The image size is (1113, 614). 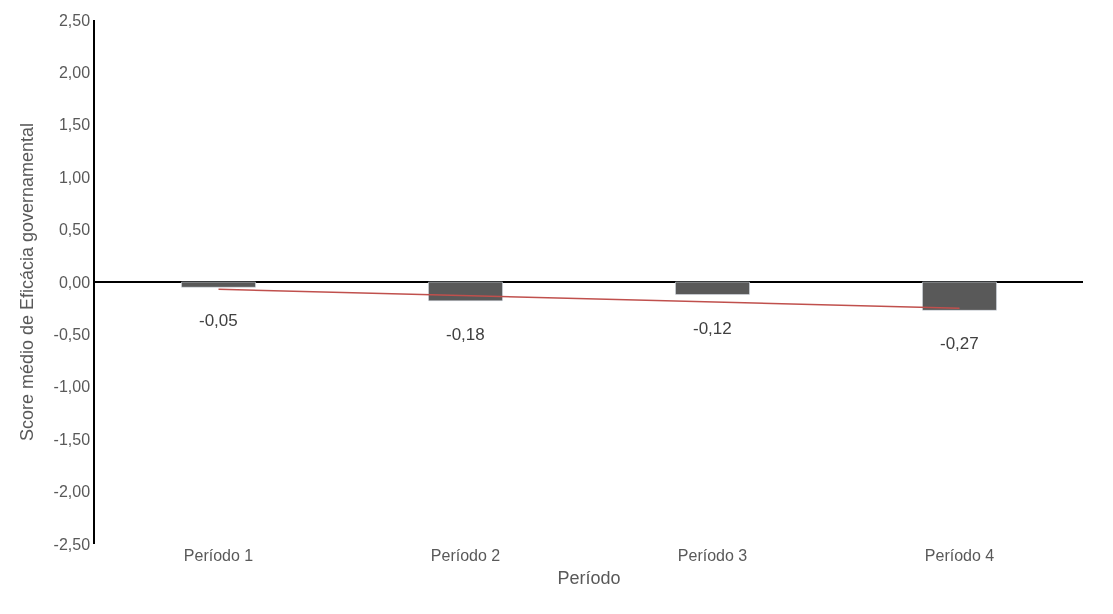 What do you see at coordinates (465, 334) in the screenshot?
I see `data-label: -0,18` at bounding box center [465, 334].